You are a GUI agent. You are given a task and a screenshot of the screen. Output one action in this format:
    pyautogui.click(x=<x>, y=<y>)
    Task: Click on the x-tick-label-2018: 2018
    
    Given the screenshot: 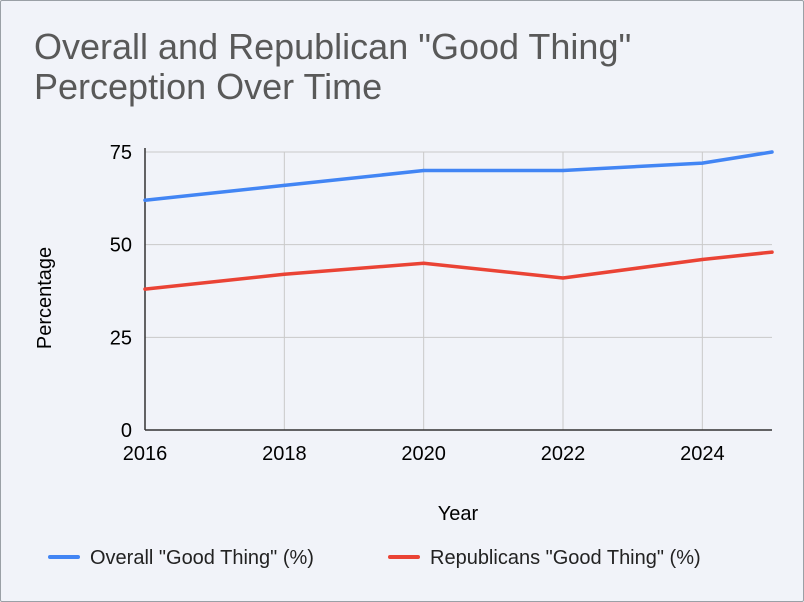 What is the action you would take?
    pyautogui.click(x=284, y=454)
    